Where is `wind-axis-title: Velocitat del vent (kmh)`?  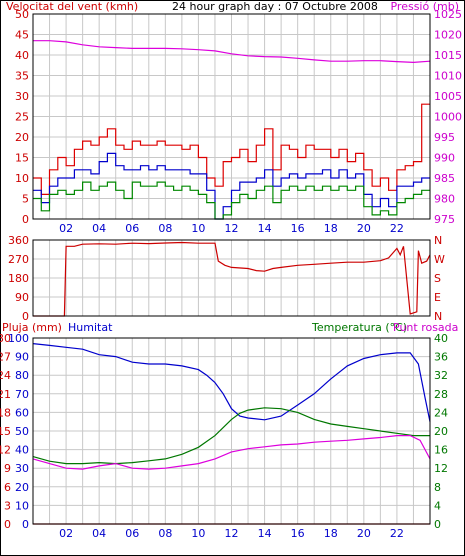
wind-axis-title: Velocitat del vent (kmh) is located at coordinates (72, 6).